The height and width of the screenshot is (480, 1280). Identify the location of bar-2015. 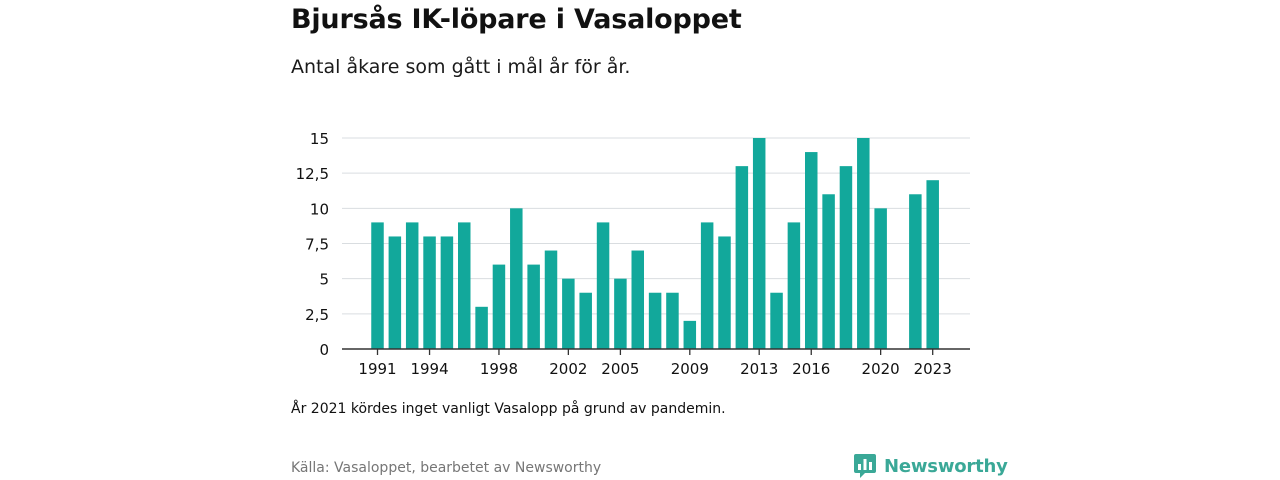
(794, 285).